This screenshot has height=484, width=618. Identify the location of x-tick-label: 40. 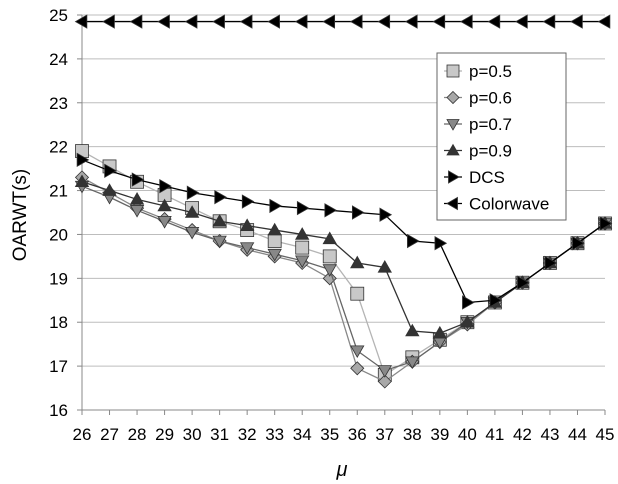
(467, 434).